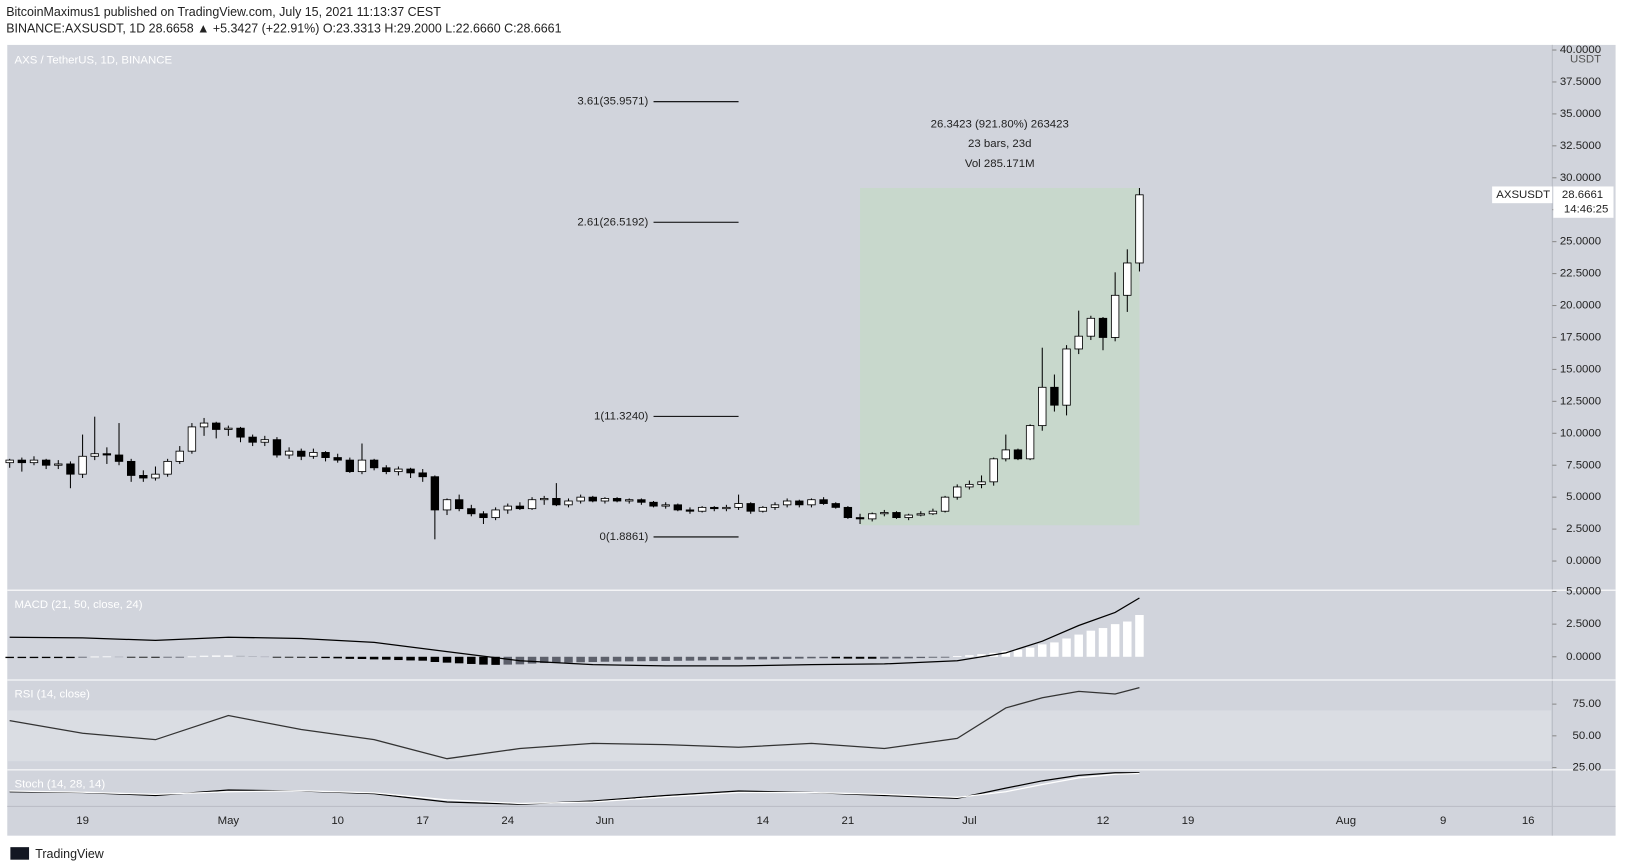 This screenshot has height=867, width=1627. I want to click on y-tick-label: 17.5000, so click(1580, 337).